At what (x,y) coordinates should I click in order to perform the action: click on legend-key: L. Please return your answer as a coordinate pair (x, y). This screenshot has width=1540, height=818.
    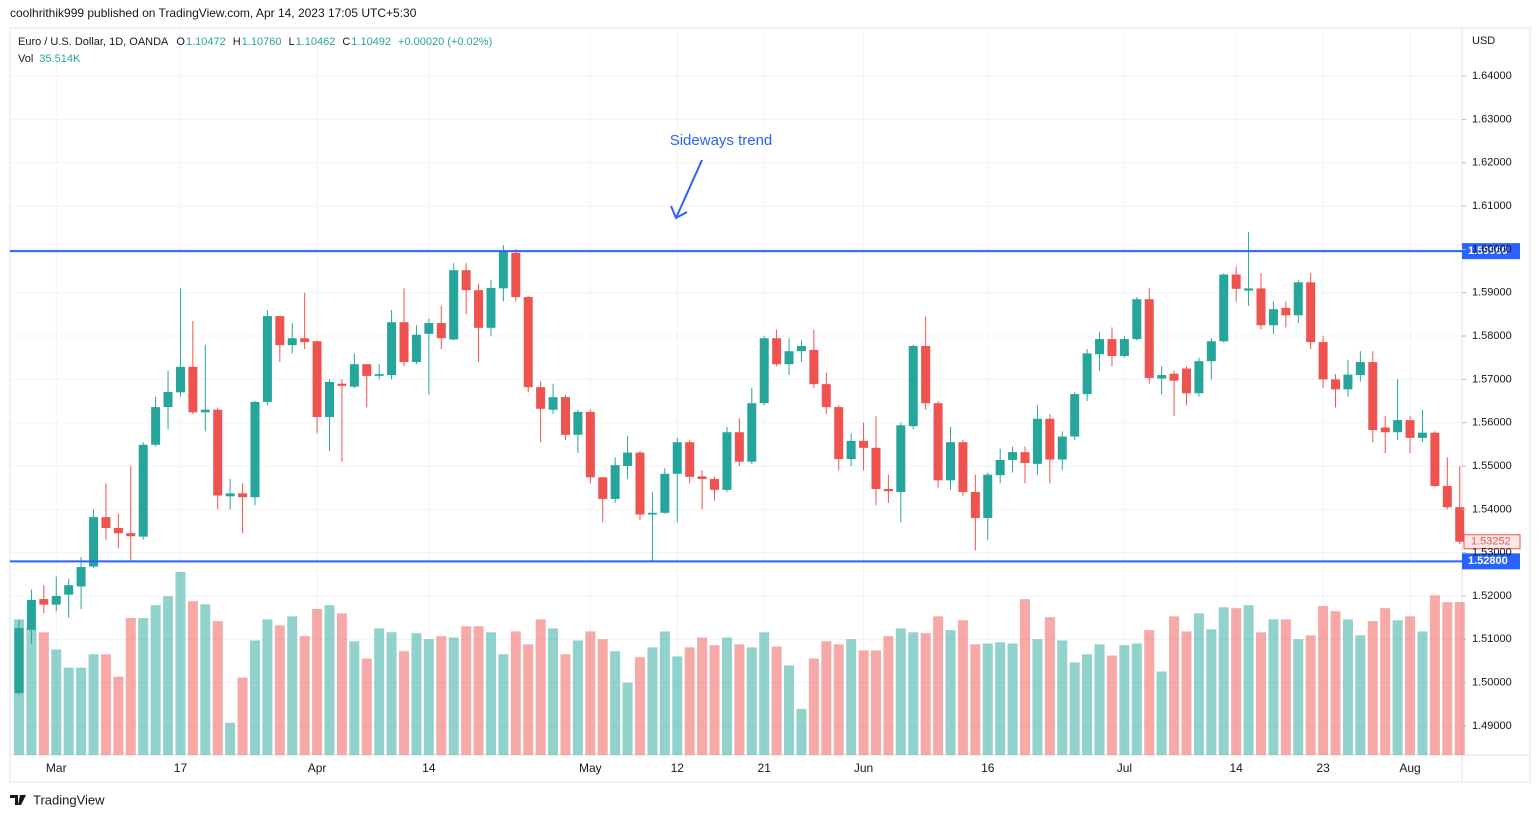
    Looking at the image, I should click on (291, 42).